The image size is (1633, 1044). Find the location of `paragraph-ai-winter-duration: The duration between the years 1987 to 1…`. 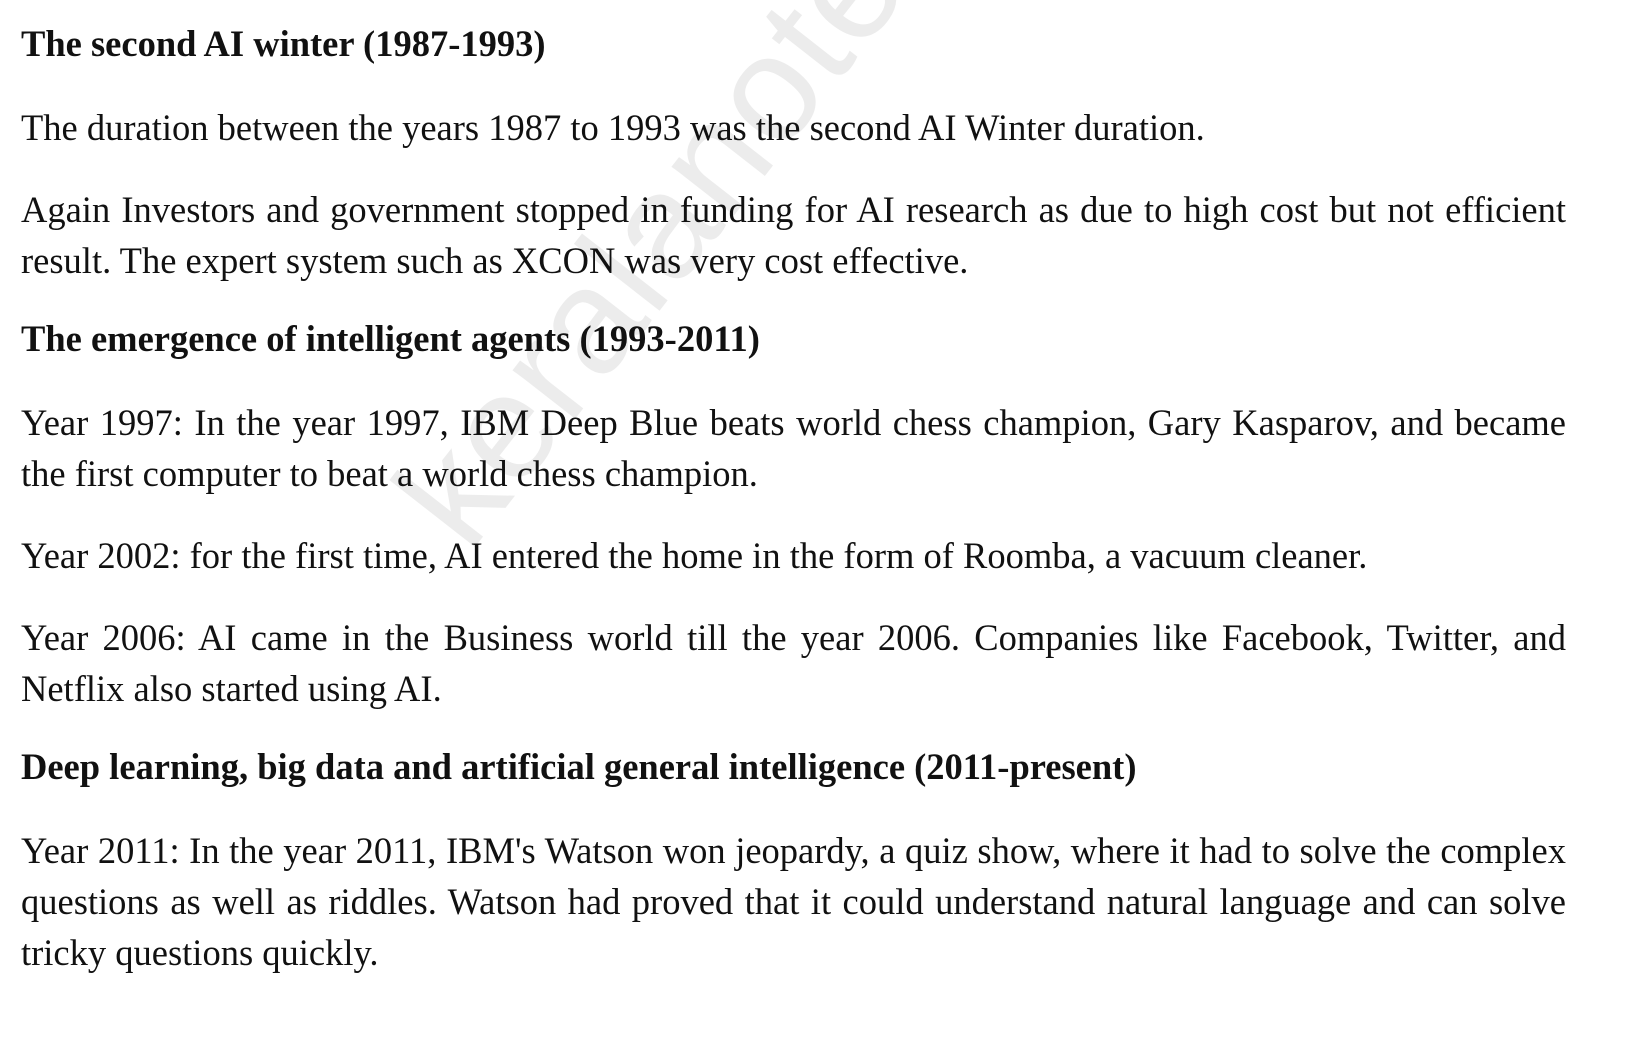

paragraph-ai-winter-duration: The duration between the years 1987 to 1… is located at coordinates (613, 127).